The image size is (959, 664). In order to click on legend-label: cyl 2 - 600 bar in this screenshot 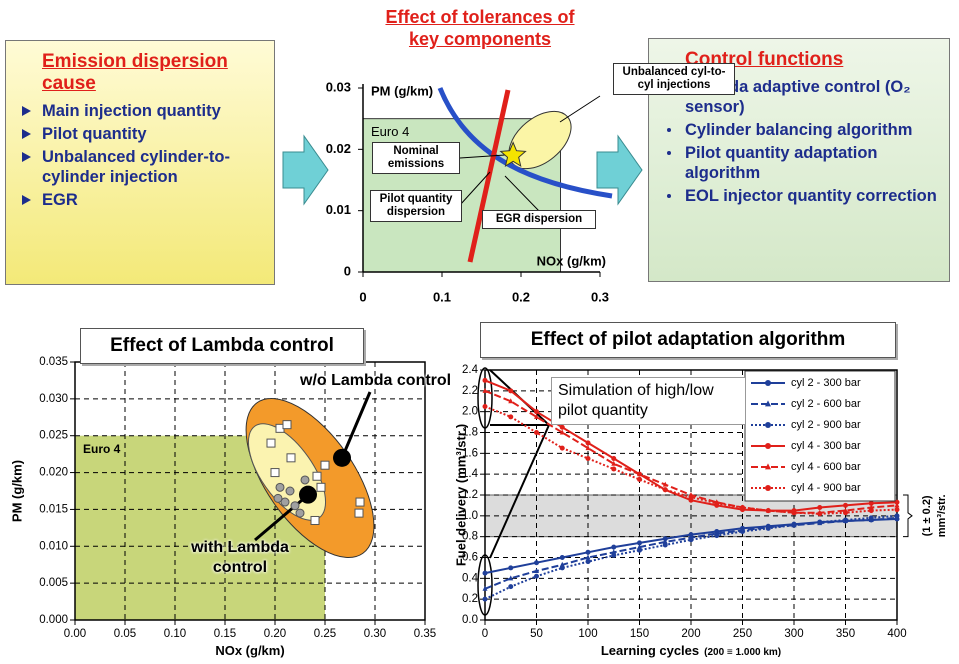, I will do `click(826, 404)`.